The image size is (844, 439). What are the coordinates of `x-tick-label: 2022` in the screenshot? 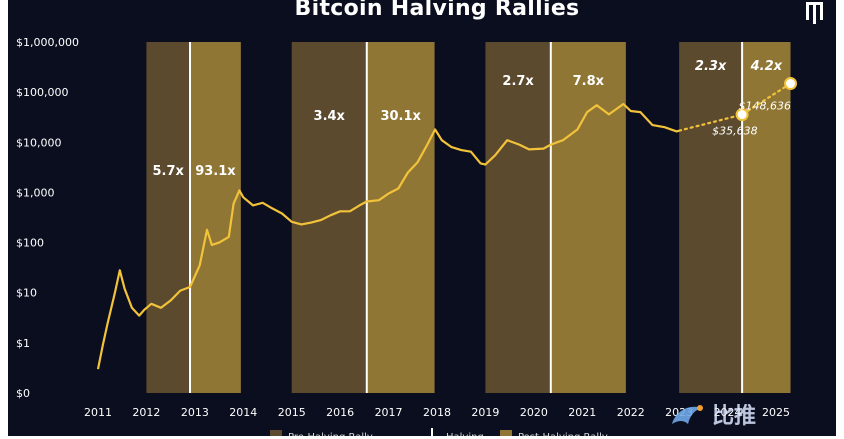 It's located at (631, 412).